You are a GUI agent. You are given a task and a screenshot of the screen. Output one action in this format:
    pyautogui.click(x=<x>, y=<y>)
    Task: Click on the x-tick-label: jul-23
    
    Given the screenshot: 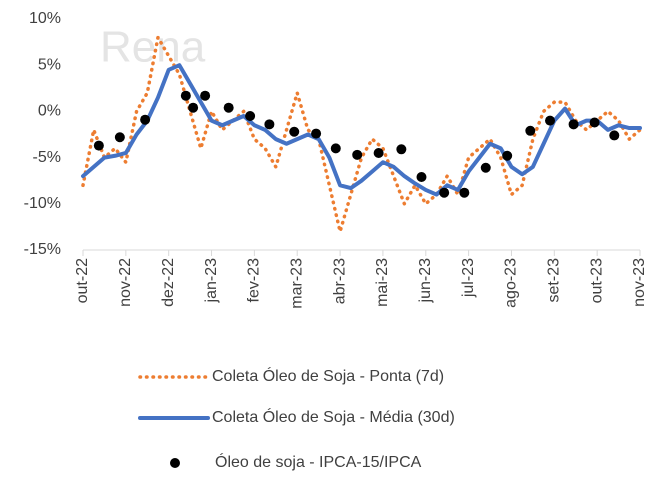 What is the action you would take?
    pyautogui.click(x=468, y=278)
    